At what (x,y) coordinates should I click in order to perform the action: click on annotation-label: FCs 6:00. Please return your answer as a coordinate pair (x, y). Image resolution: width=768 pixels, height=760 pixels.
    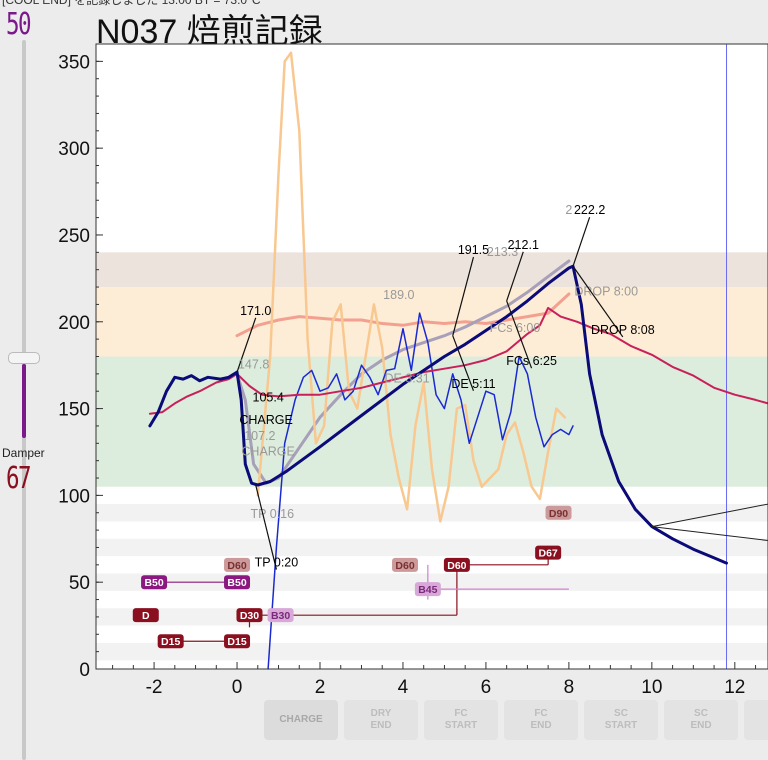
    Looking at the image, I should click on (515, 328).